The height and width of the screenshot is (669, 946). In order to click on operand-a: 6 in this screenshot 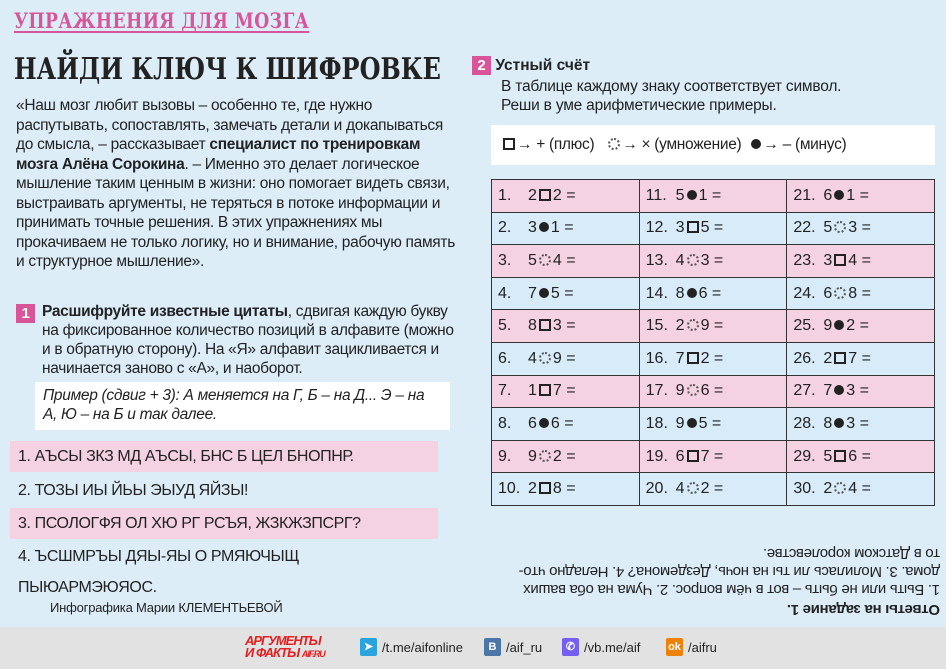, I will do `click(680, 456)`.